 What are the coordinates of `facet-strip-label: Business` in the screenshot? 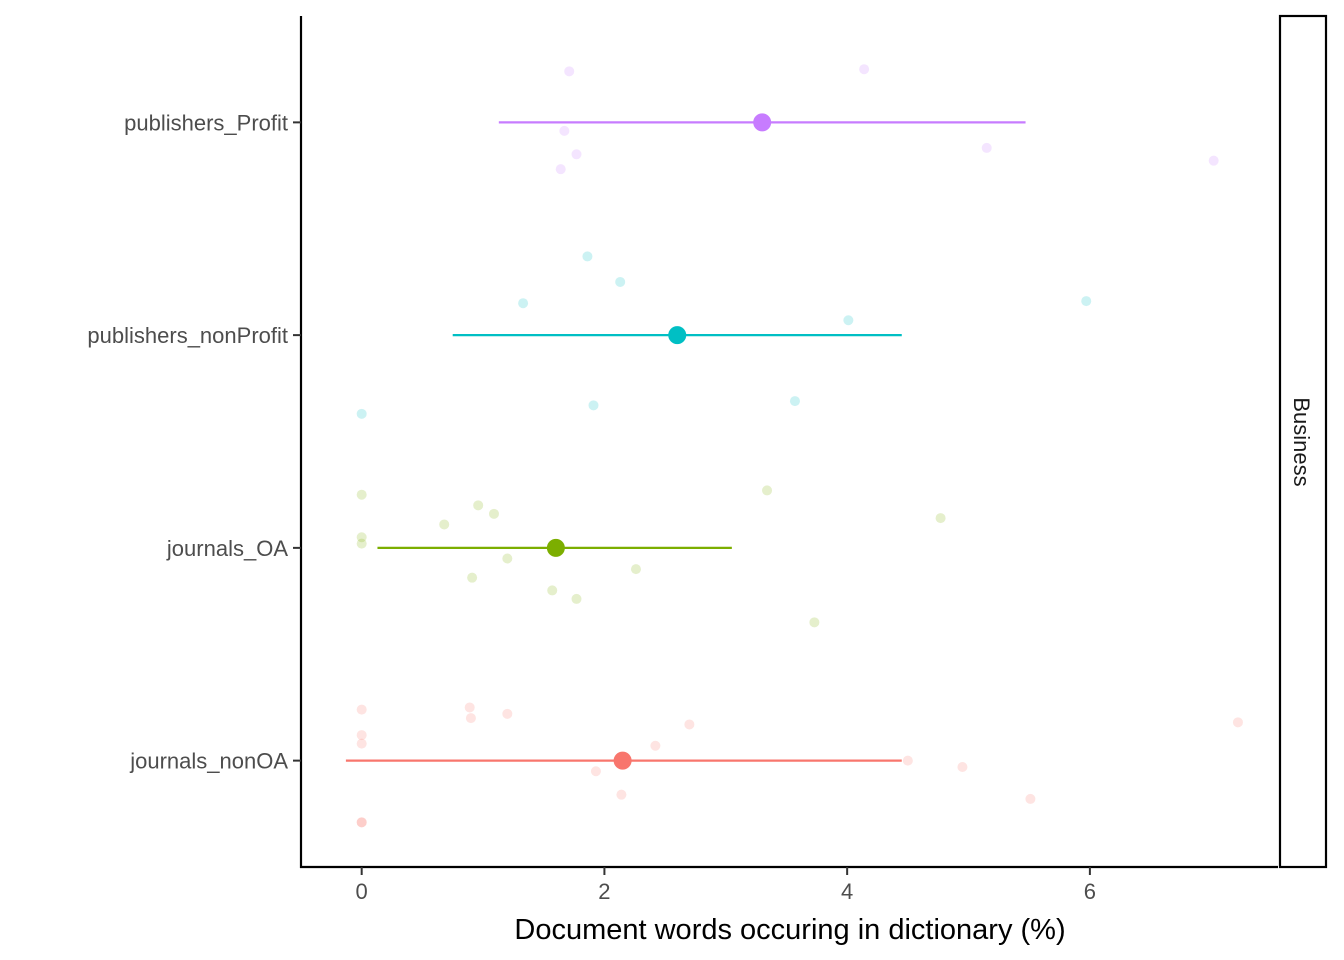 It's located at (1301, 441).